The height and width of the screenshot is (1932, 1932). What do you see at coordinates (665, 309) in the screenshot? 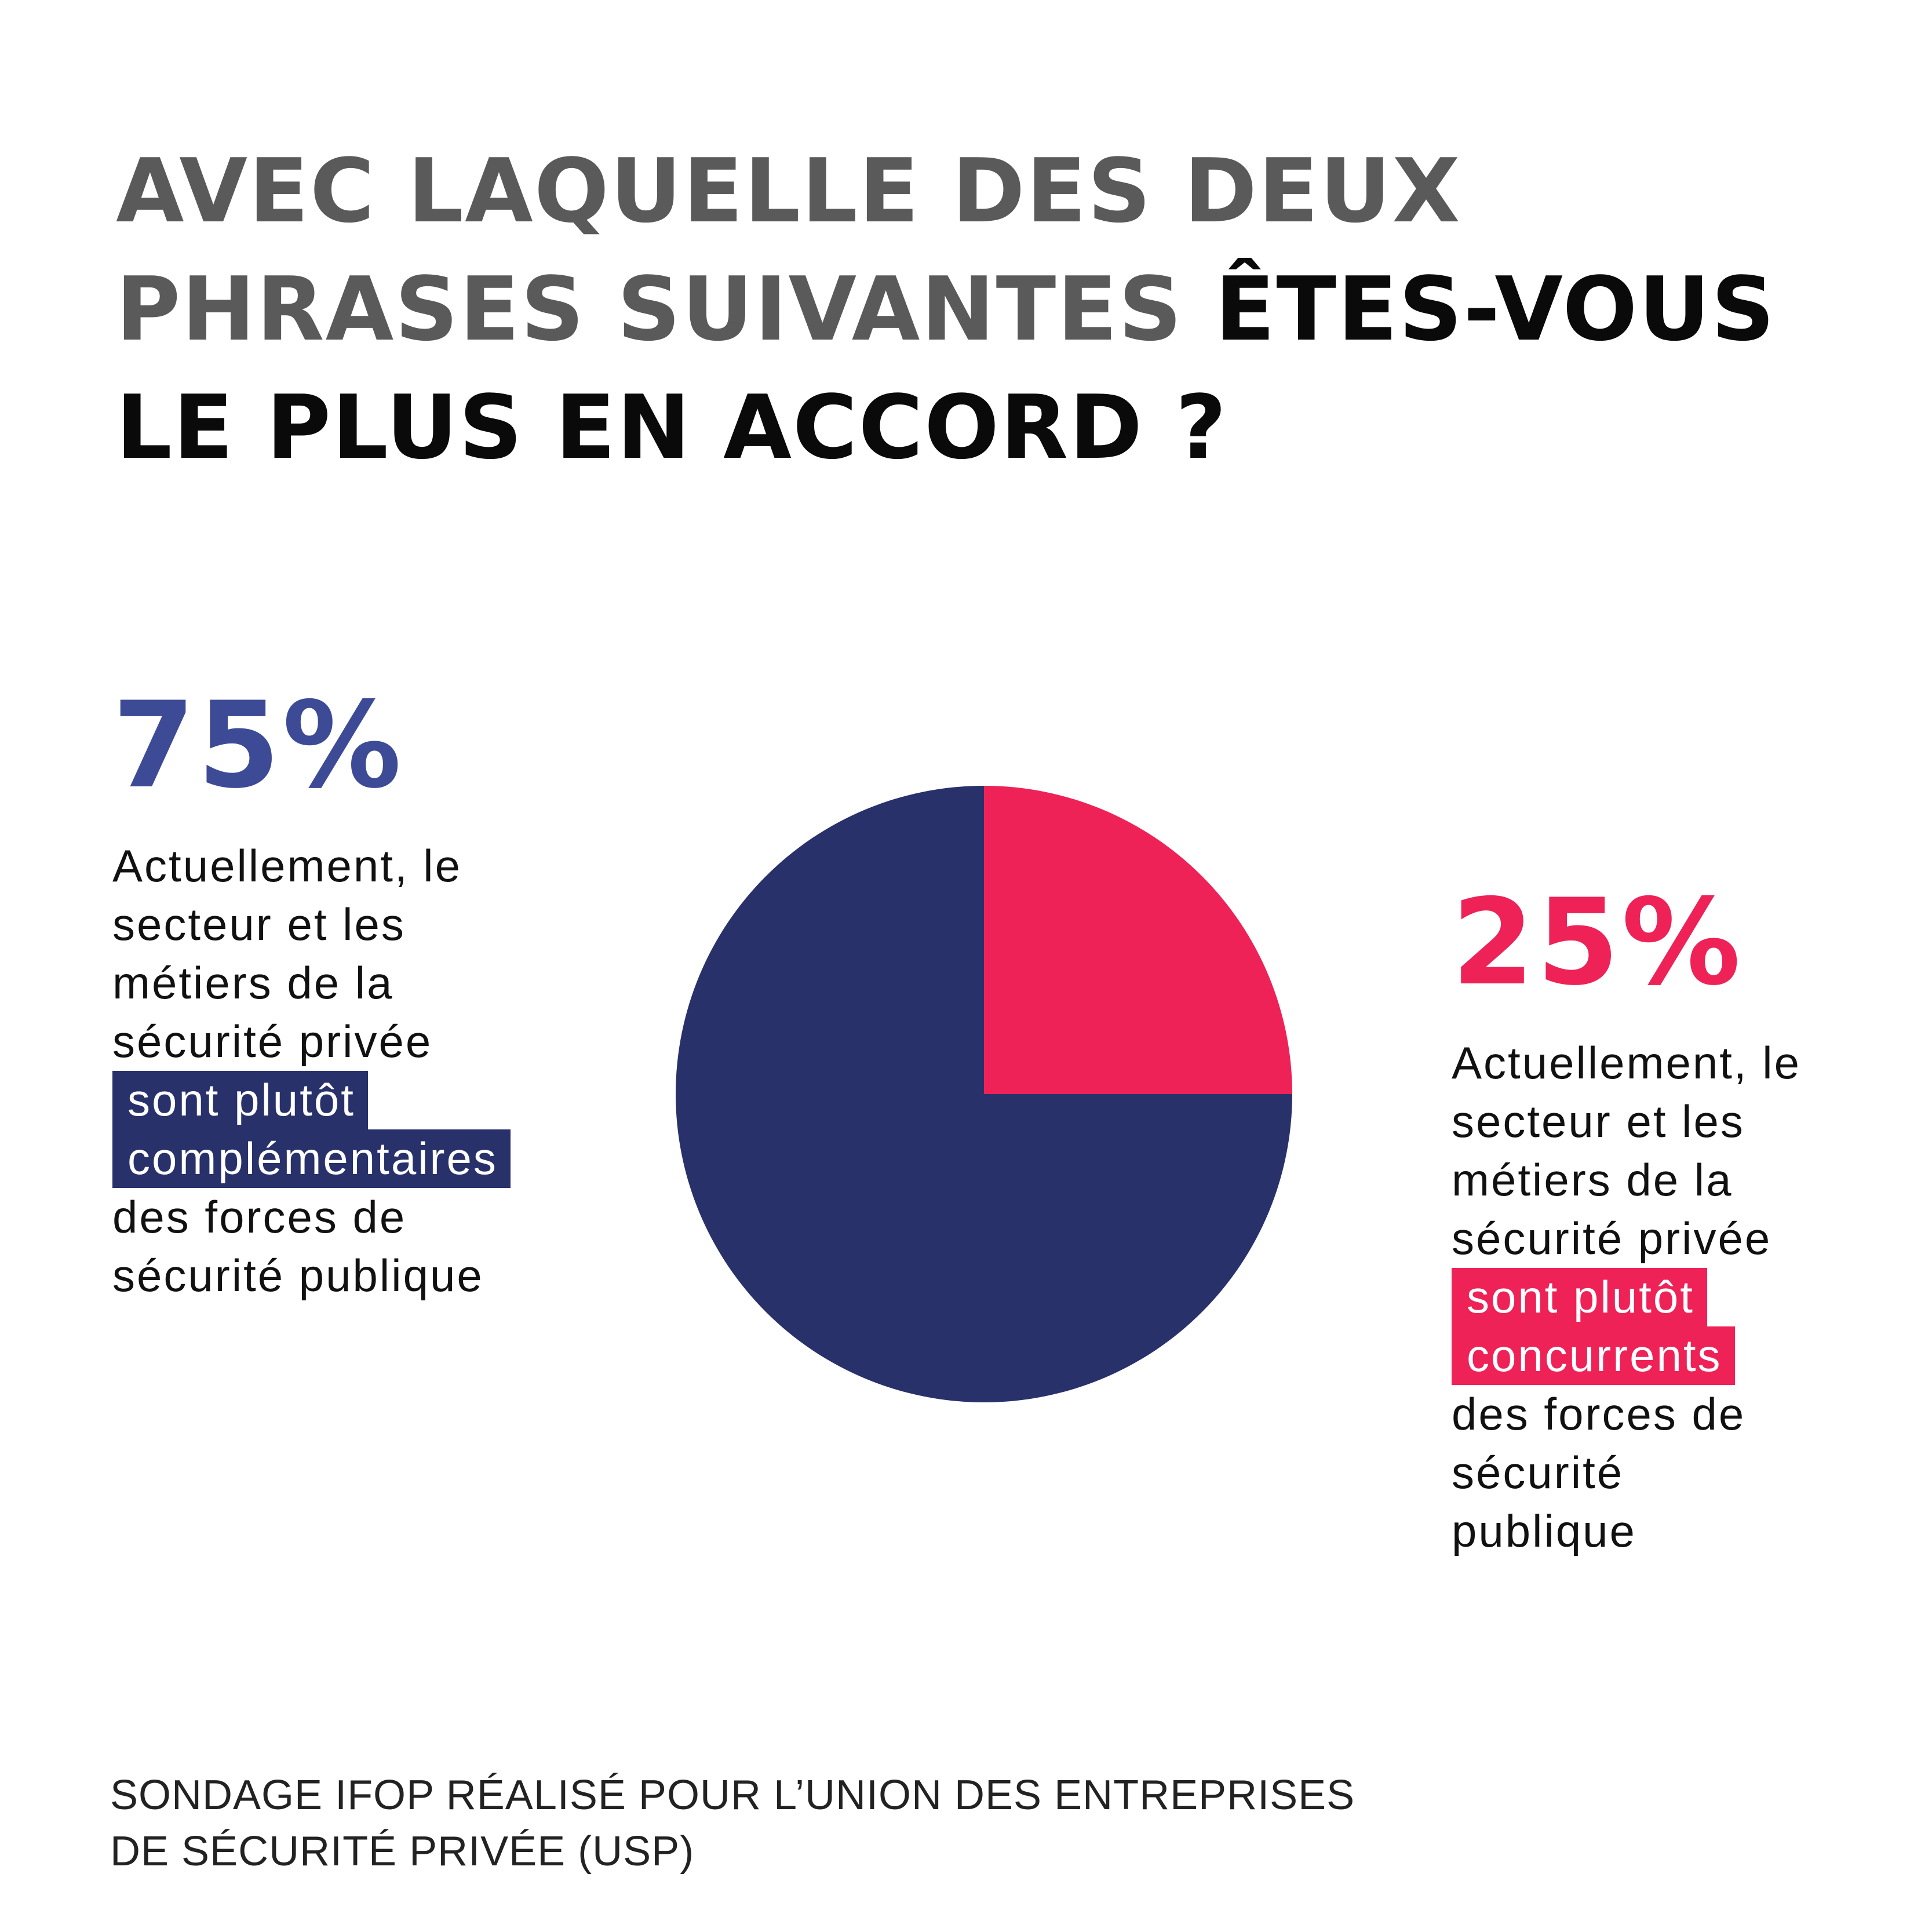
I see `title-line-2-grey: PHRASES SUIVANTES` at bounding box center [665, 309].